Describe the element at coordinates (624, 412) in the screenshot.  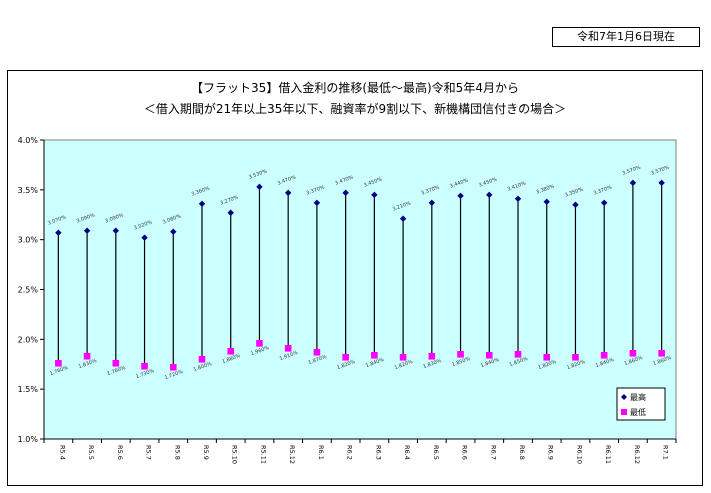
I see `legend-min-marker` at that location.